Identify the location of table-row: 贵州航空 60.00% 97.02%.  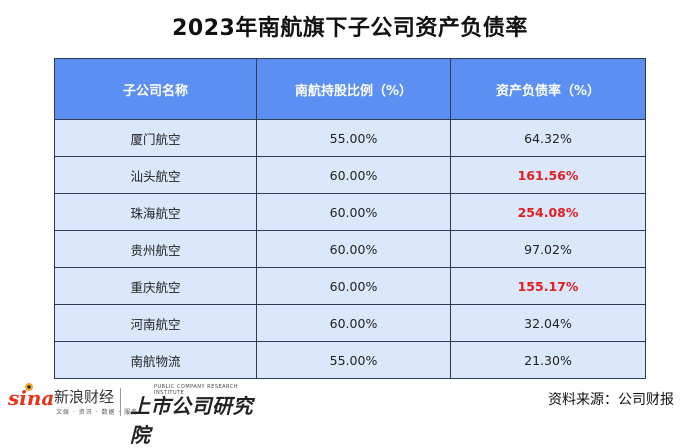
(350, 249).